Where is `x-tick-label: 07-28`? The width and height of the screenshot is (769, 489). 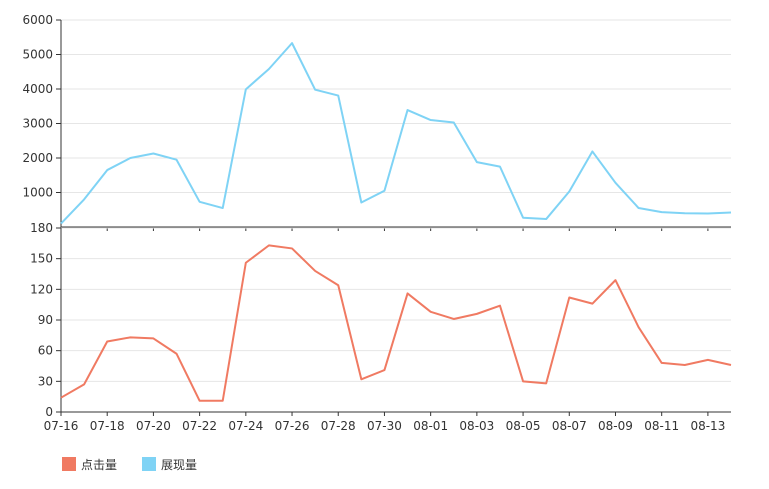
x-tick-label: 07-28 is located at coordinates (338, 426).